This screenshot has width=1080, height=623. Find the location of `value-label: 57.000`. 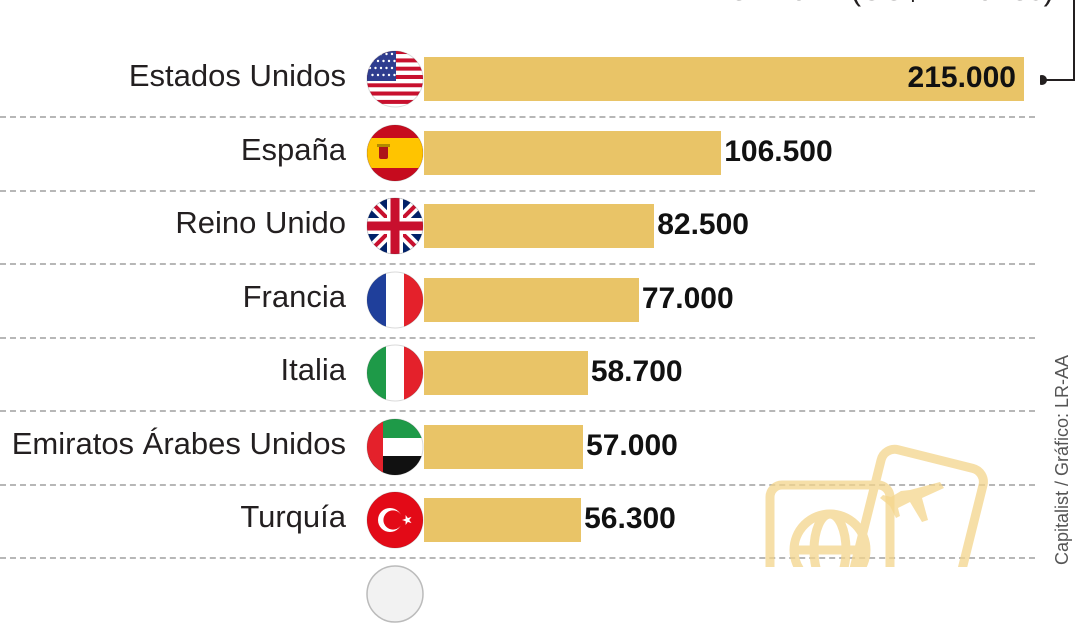

value-label: 57.000 is located at coordinates (632, 445).